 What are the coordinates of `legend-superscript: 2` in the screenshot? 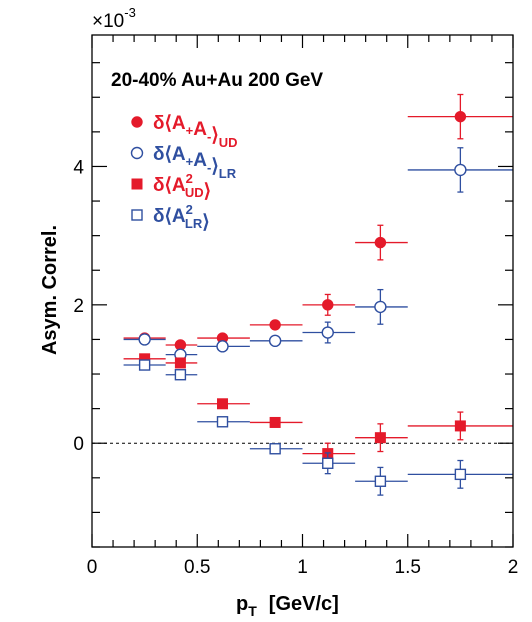 It's located at (189, 178).